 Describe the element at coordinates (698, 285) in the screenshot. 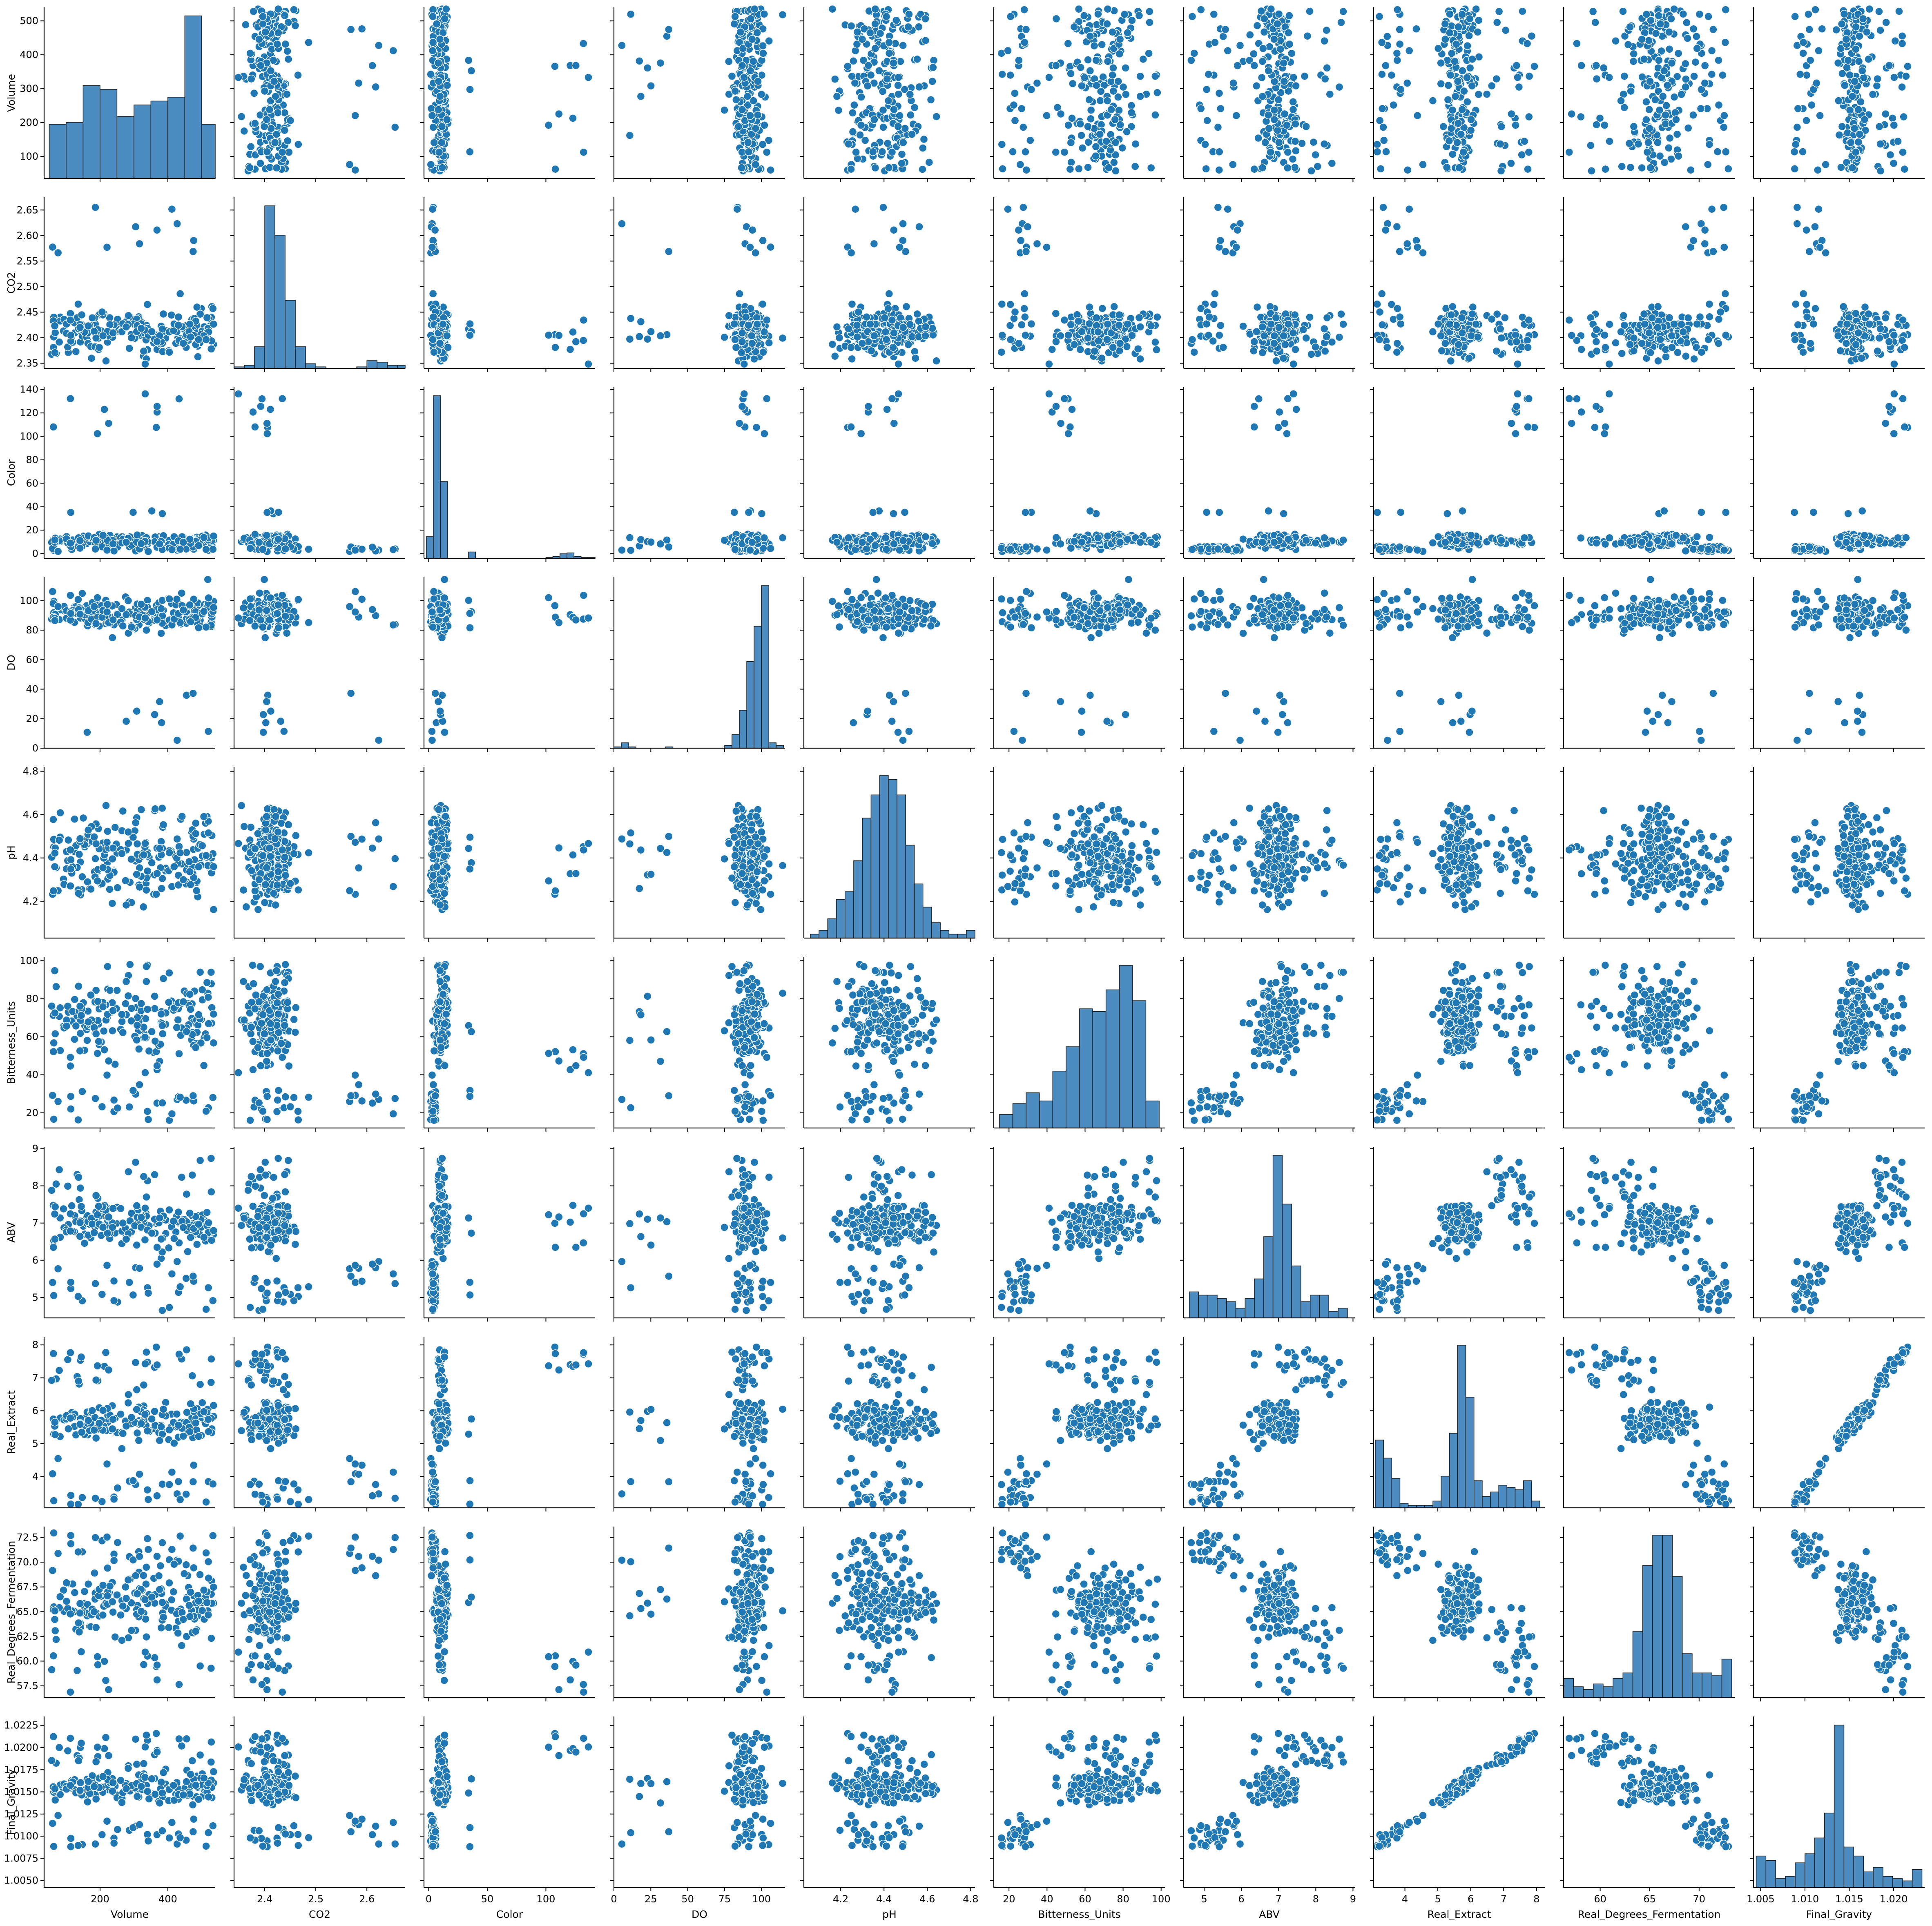

I see `panel-CO2-vs-DO` at that location.